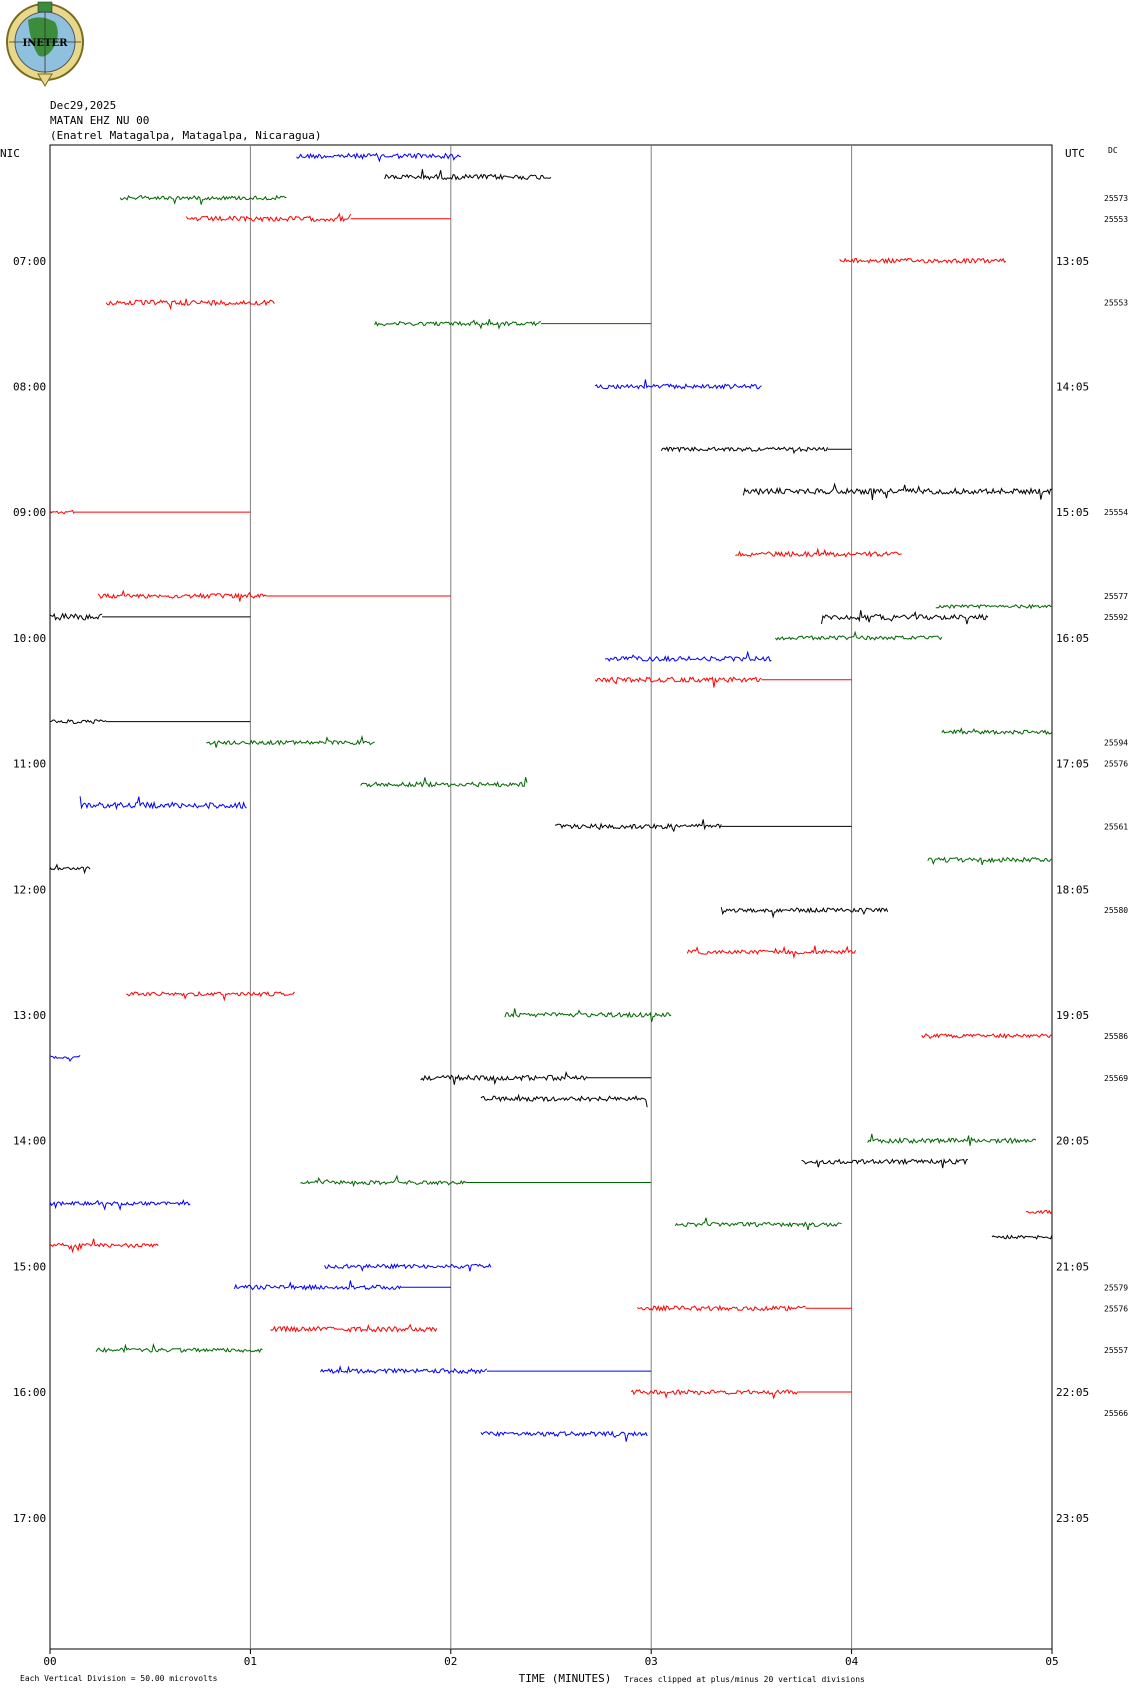 Image resolution: width=1130 pixels, height=1689 pixels. Describe the element at coordinates (1116, 826) in the screenshot. I see `dc-value-label: 25561` at that location.